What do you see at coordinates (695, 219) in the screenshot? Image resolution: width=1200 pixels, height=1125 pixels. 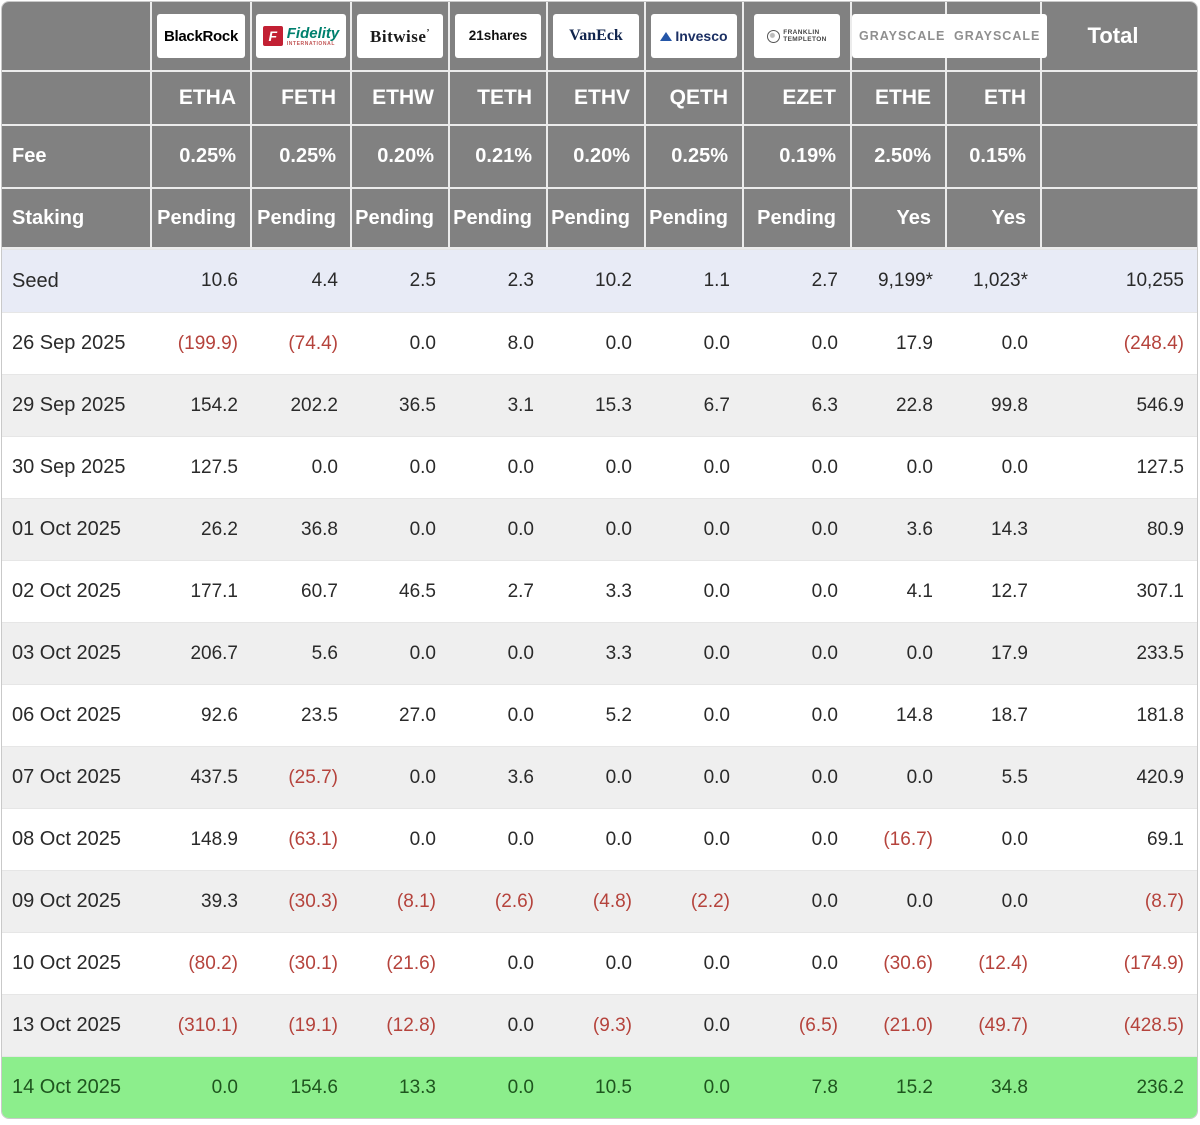 I see `staking-qeth: Pending` at bounding box center [695, 219].